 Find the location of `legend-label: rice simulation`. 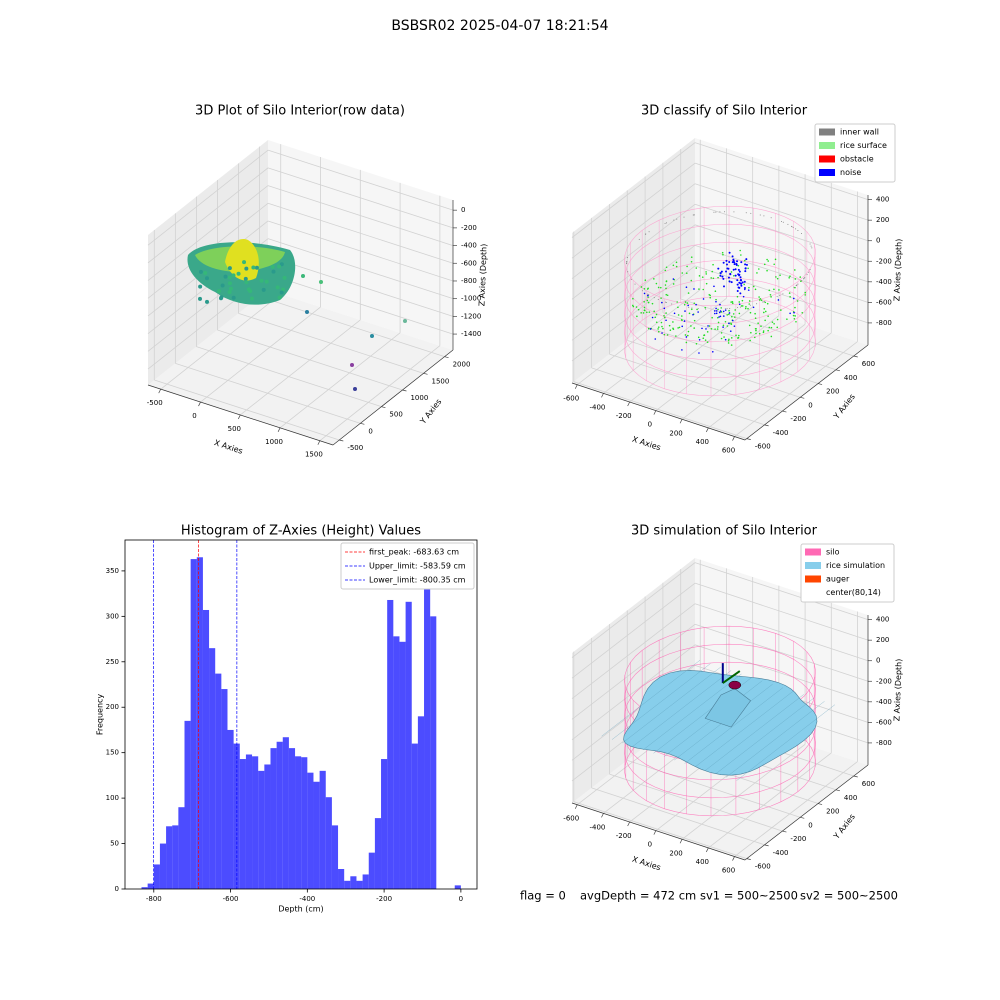

legend-label: rice simulation is located at coordinates (855, 565).